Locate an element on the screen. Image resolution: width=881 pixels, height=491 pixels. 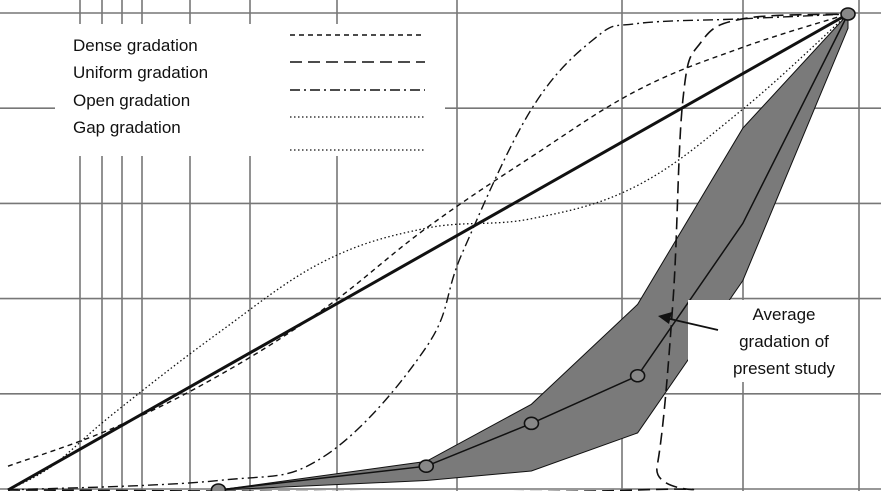
legend-label: Open gradation is located at coordinates (131, 100).